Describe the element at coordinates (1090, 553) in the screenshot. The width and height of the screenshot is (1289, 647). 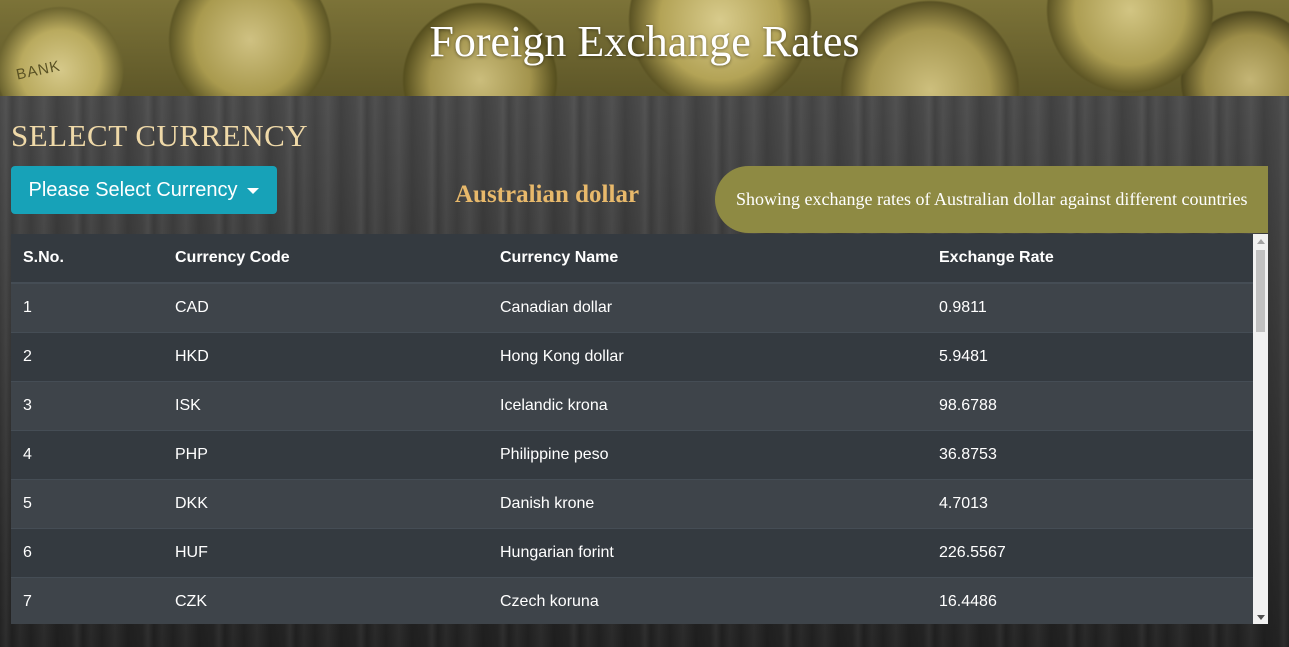
I see `cell-rate: 226.5567` at that location.